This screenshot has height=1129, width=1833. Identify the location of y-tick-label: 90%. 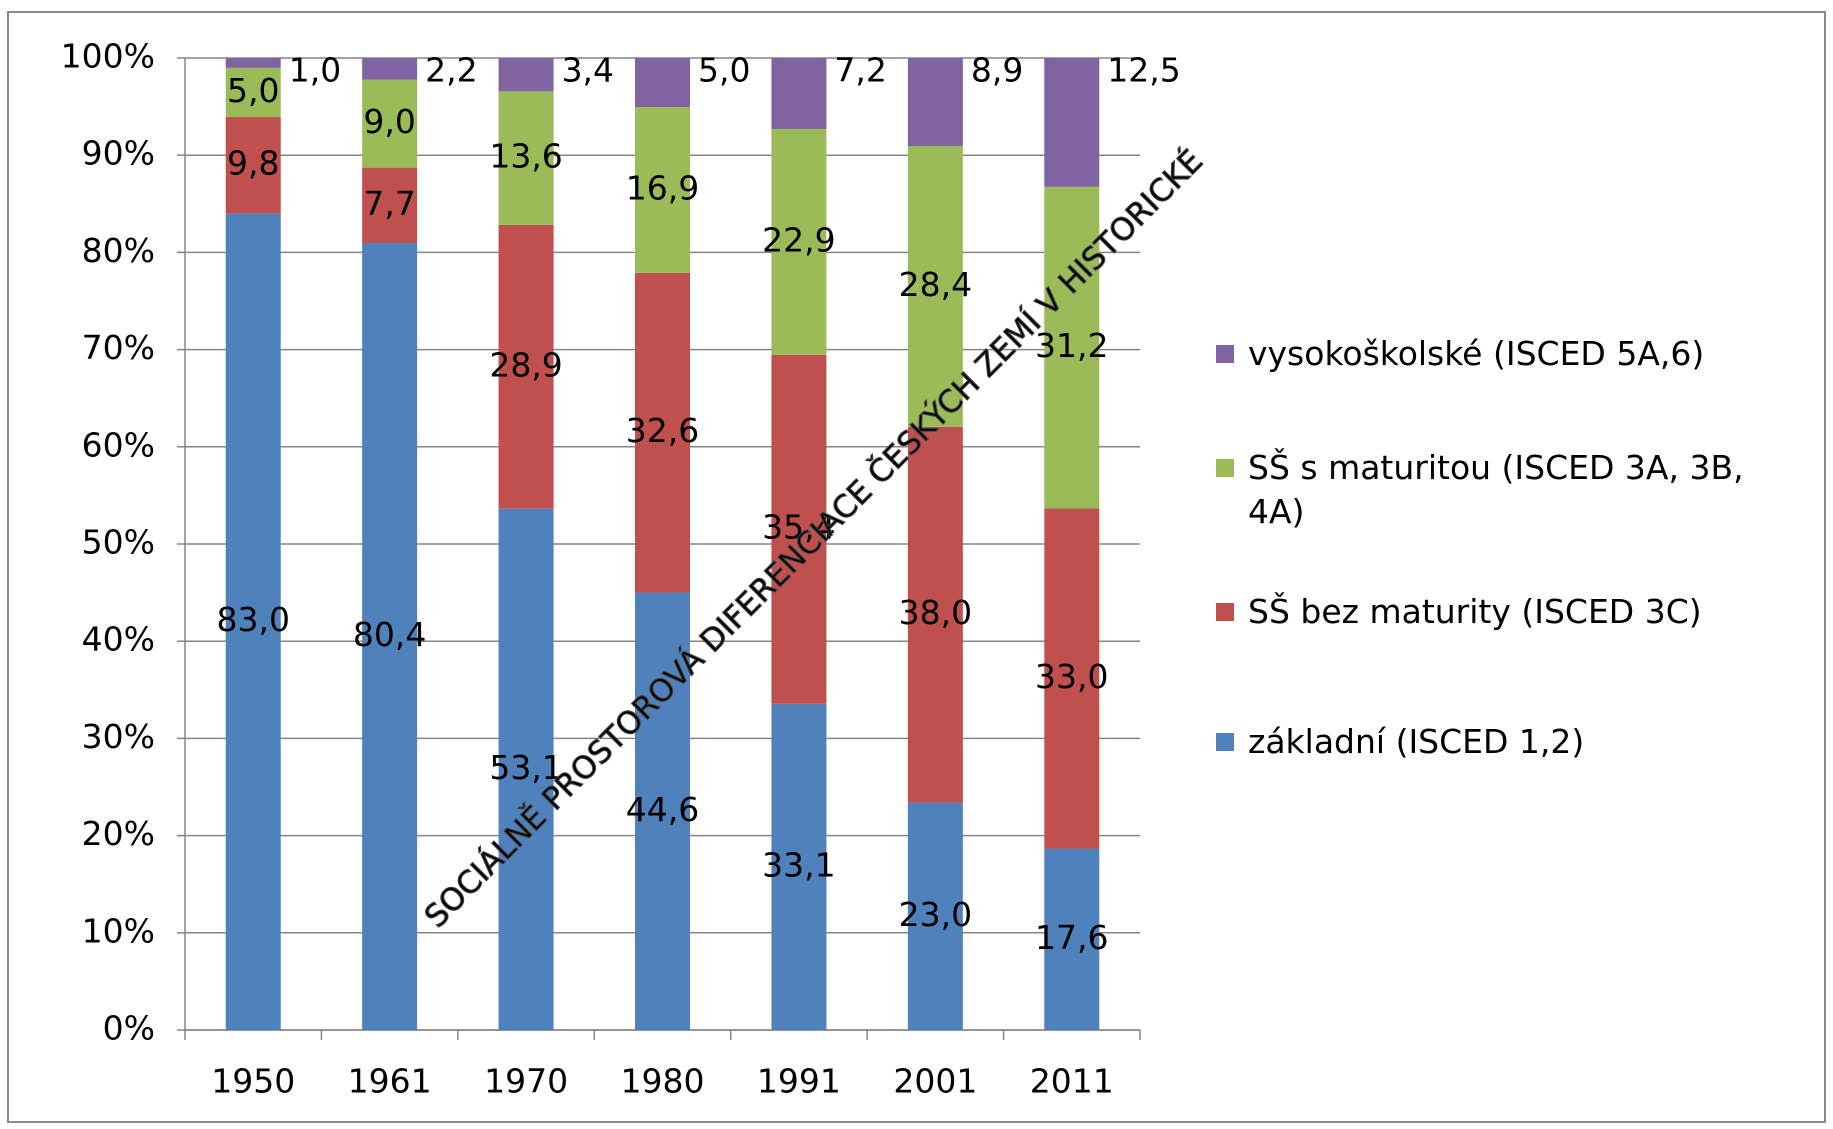
(118, 153).